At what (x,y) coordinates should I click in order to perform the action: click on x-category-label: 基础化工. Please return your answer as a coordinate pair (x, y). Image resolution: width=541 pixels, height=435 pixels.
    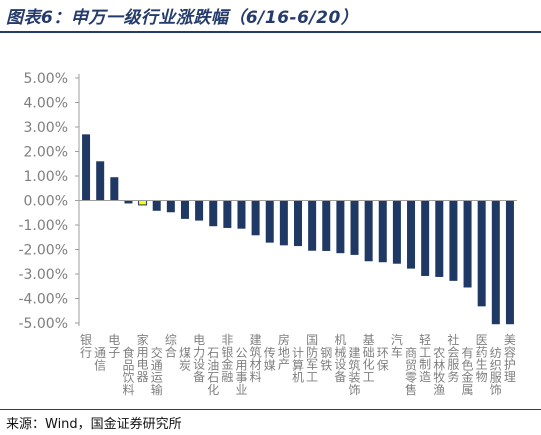
    Looking at the image, I should click on (369, 358).